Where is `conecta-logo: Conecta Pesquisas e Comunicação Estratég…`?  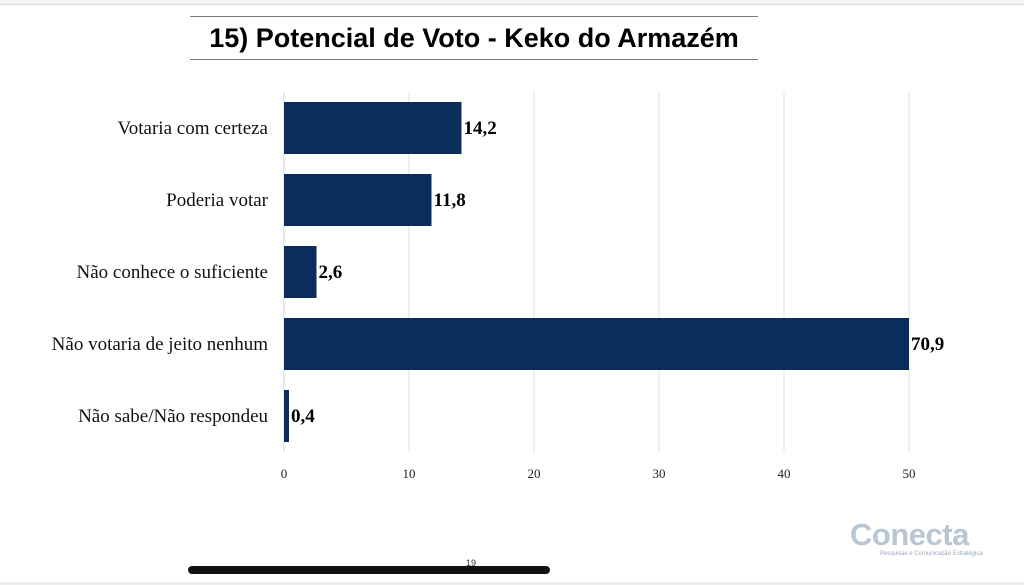
conecta-logo: Conecta Pesquisas e Comunicação Estratég… is located at coordinates (925, 538).